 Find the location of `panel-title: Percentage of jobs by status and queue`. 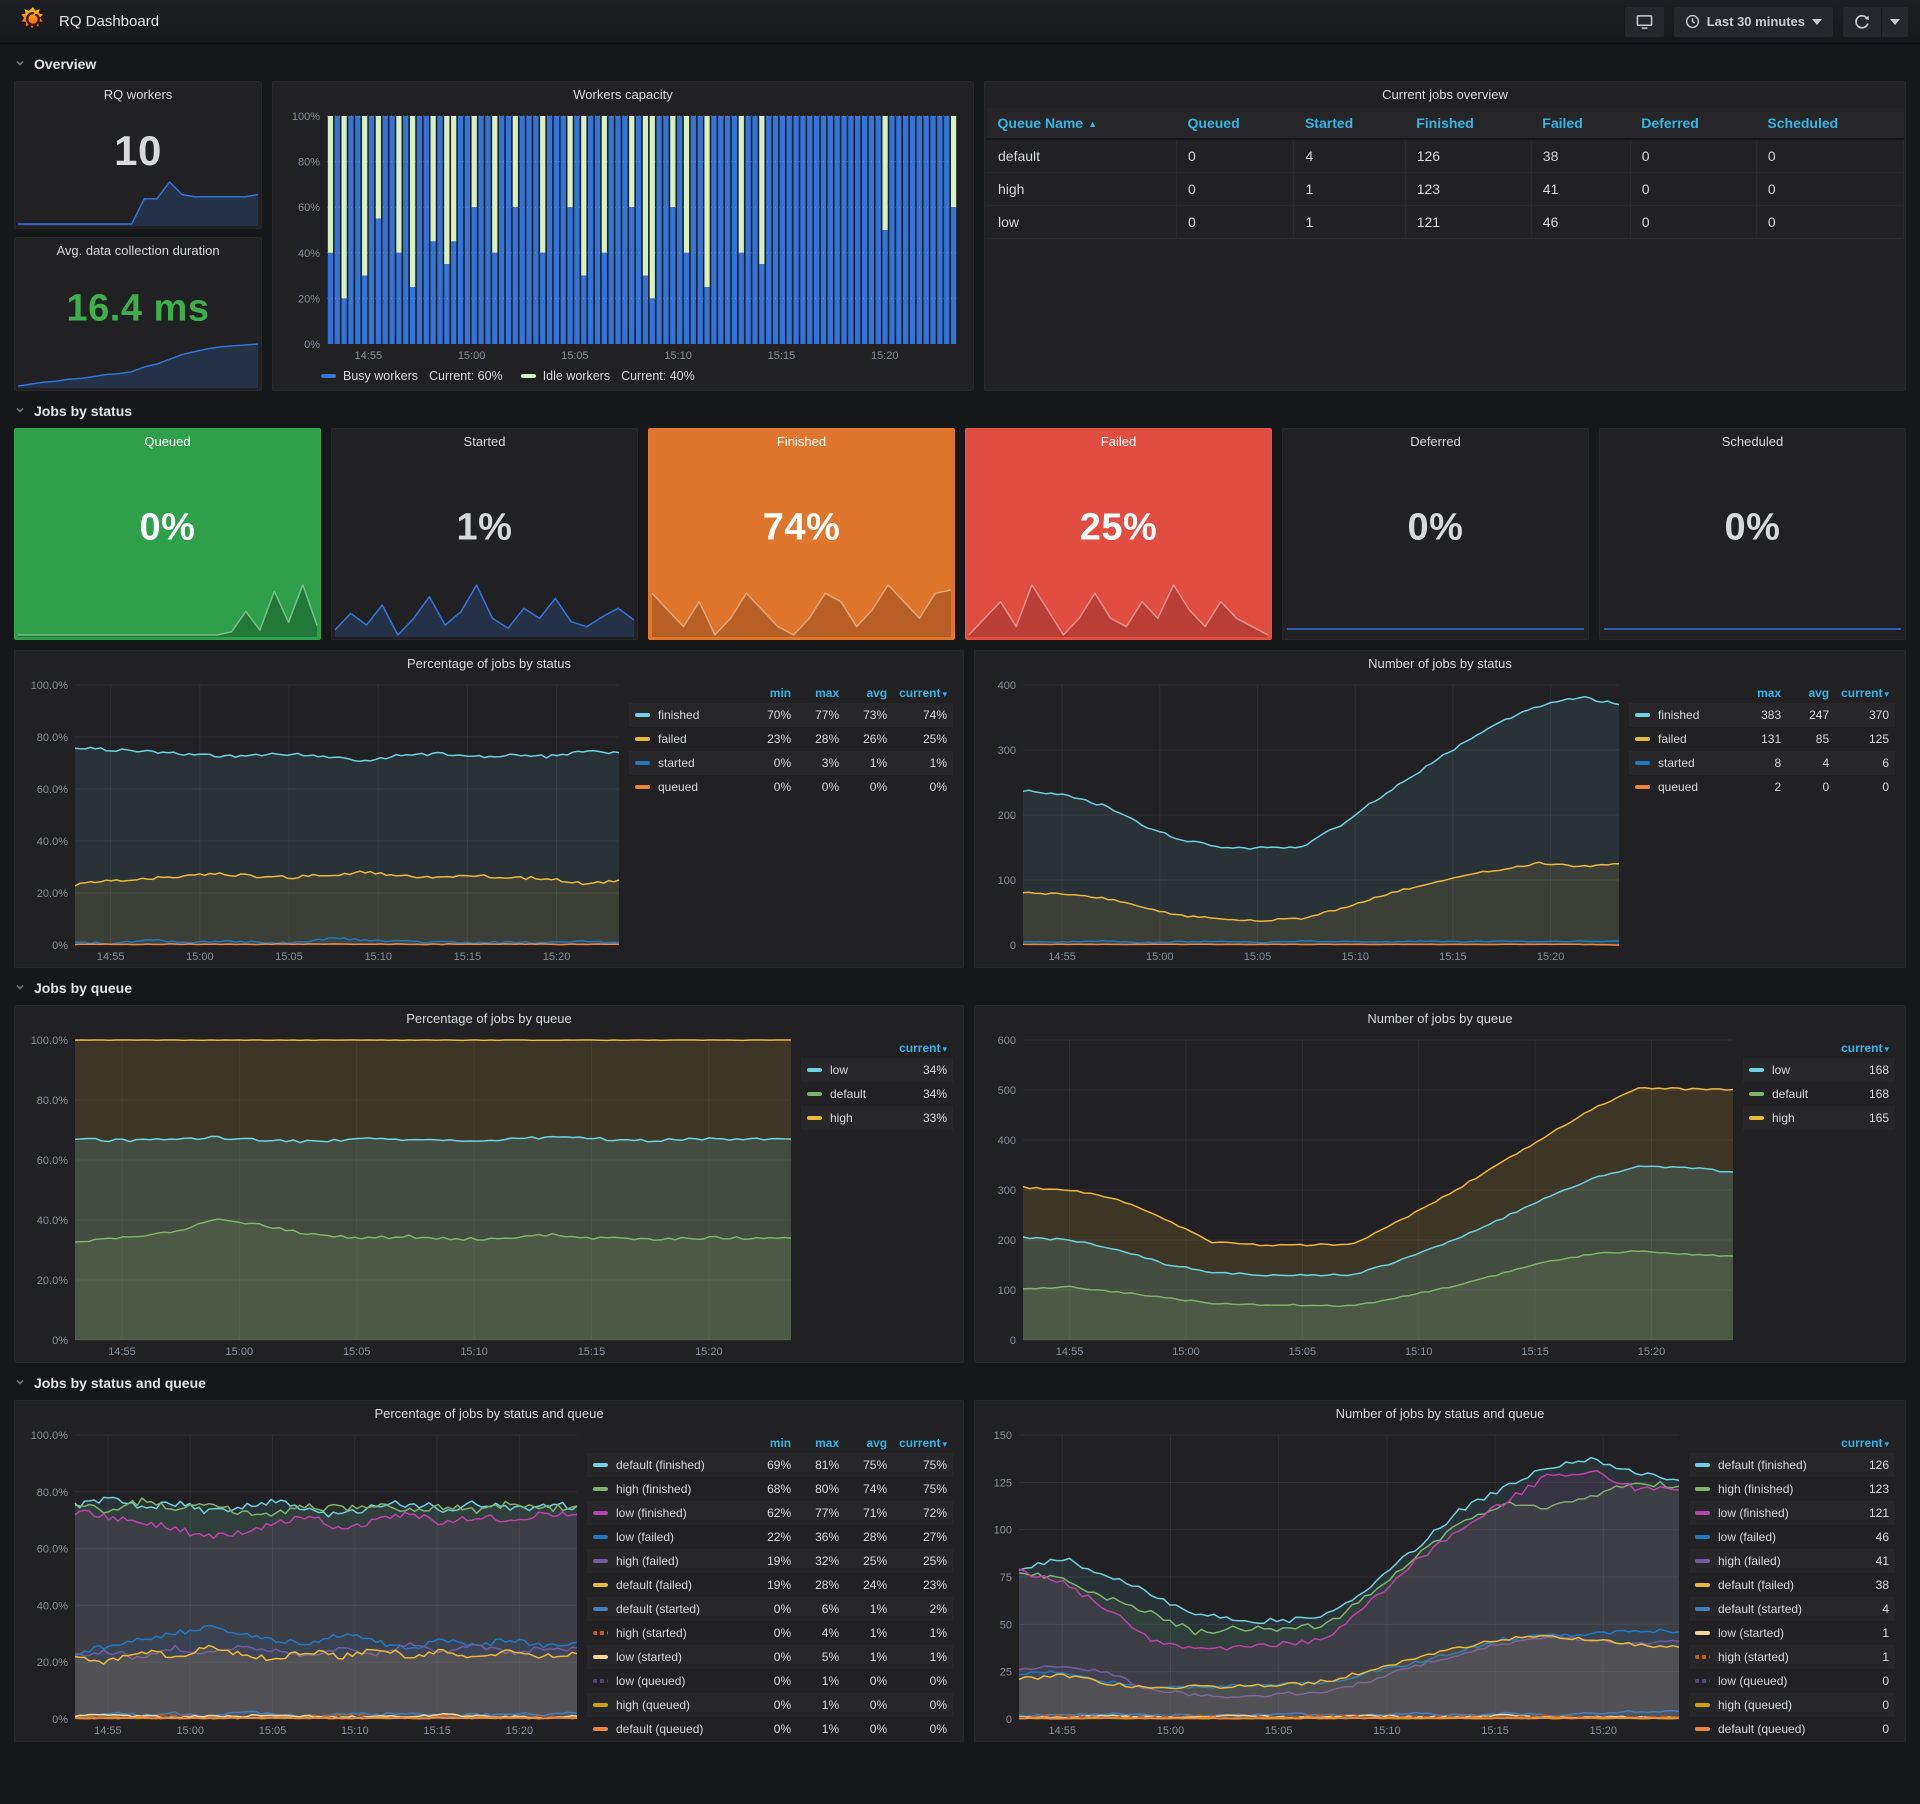

panel-title: Percentage of jobs by status and queue is located at coordinates (489, 1413).